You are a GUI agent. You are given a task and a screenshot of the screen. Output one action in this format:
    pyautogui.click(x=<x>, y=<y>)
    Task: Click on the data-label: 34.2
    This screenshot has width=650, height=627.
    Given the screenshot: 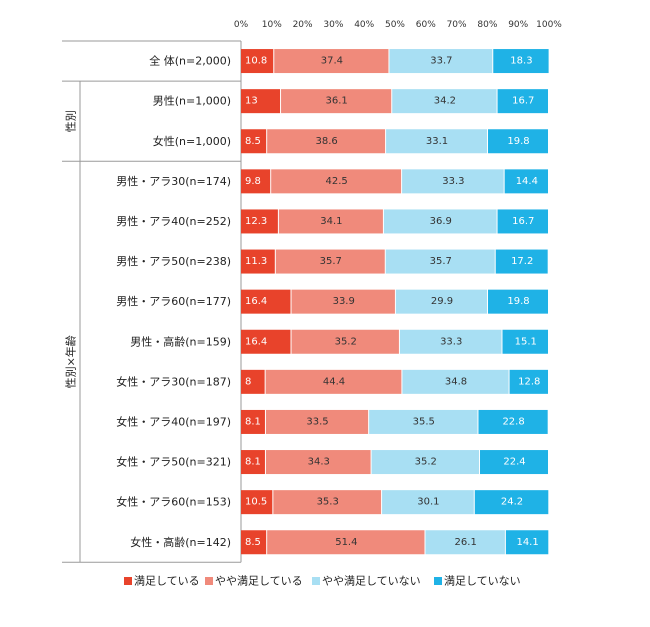 What is the action you would take?
    pyautogui.click(x=445, y=101)
    